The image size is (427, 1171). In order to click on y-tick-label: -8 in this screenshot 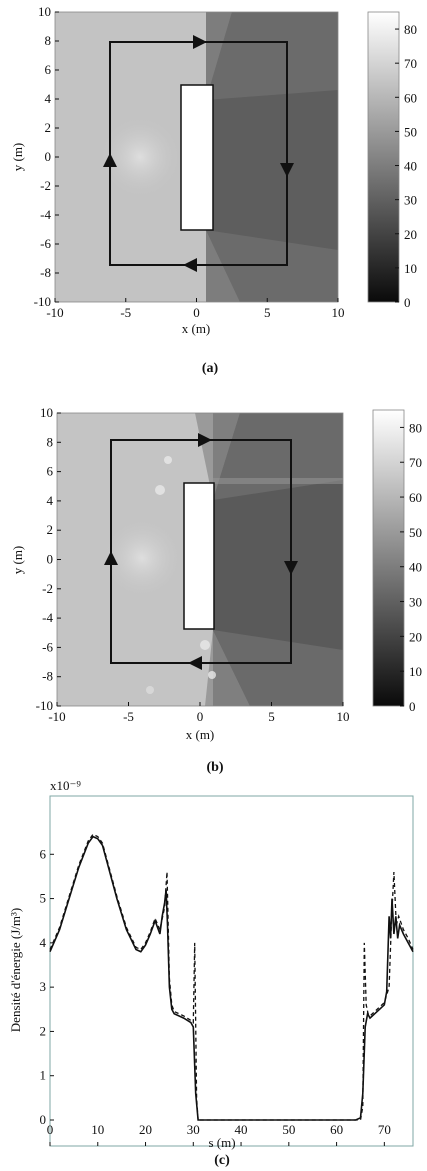, I will do `click(47, 676)`.